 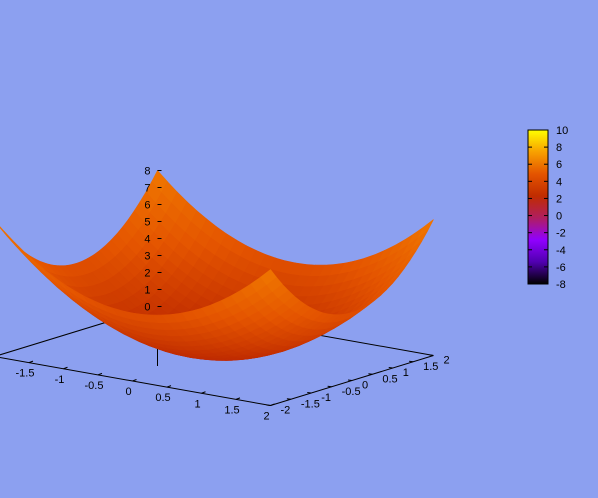 What do you see at coordinates (147, 172) in the screenshot?
I see `z-tick-label: 8` at bounding box center [147, 172].